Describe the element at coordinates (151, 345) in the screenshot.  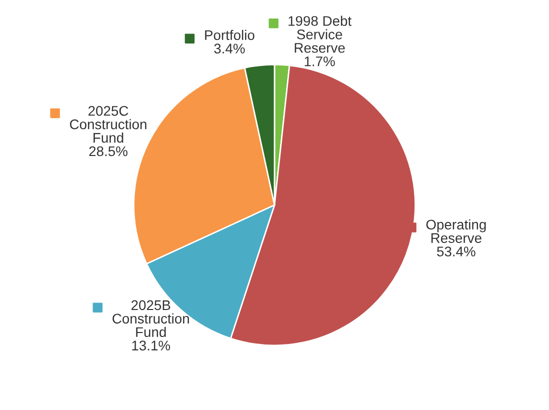
I see `data-label: 13.1%` at that location.